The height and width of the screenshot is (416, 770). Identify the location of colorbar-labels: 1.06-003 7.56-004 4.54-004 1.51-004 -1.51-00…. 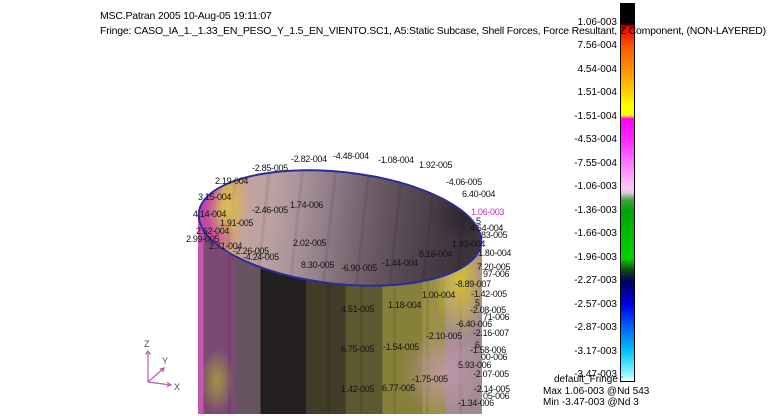
(568, 195).